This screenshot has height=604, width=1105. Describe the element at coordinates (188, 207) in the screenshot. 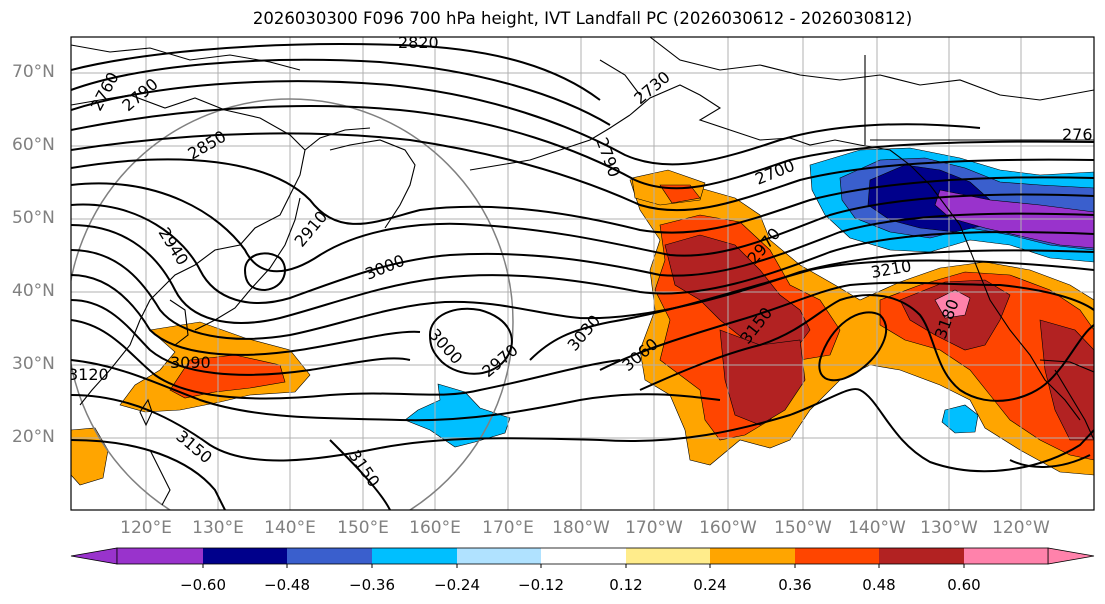

I see `coastline-asia-north` at that location.